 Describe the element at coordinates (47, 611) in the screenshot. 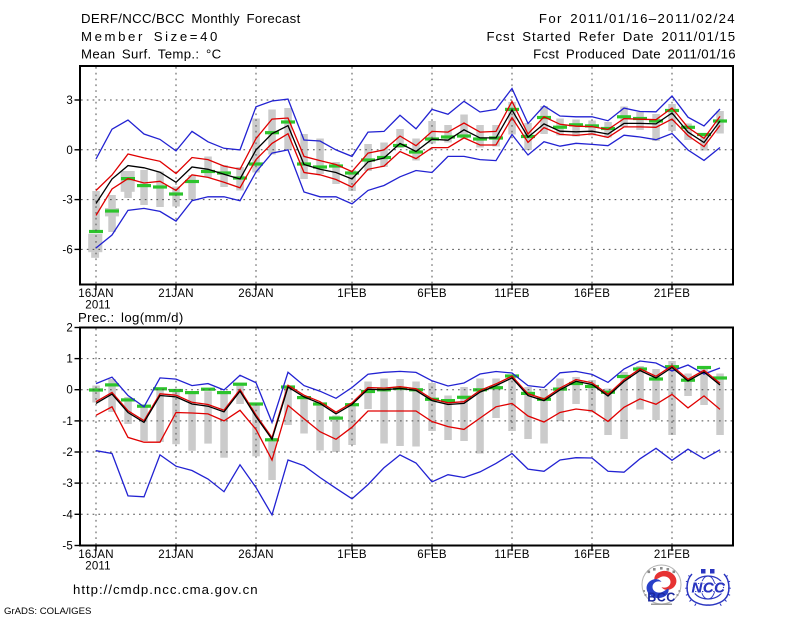

I see `svg-text: GrADS: COLA/IGES` at that location.